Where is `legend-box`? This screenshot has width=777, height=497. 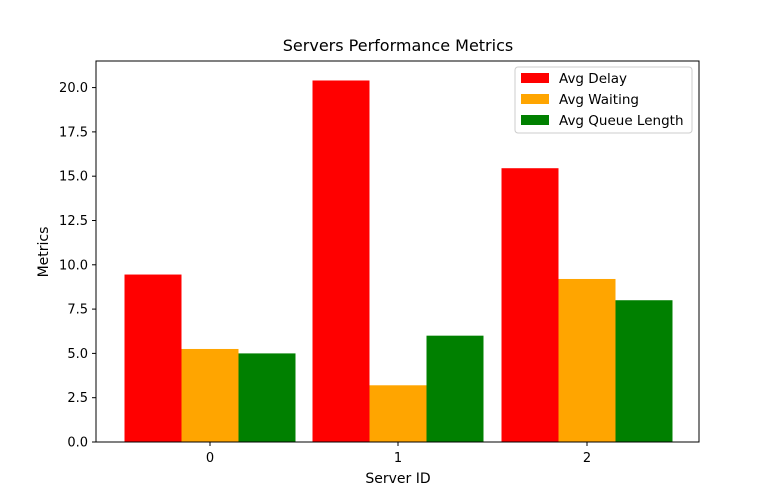
legend-box is located at coordinates (603, 100).